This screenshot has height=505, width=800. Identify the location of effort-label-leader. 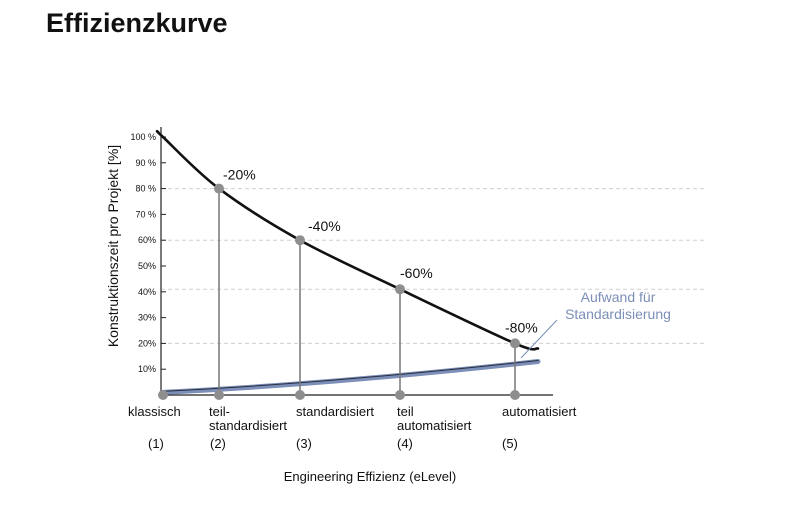
(539, 339).